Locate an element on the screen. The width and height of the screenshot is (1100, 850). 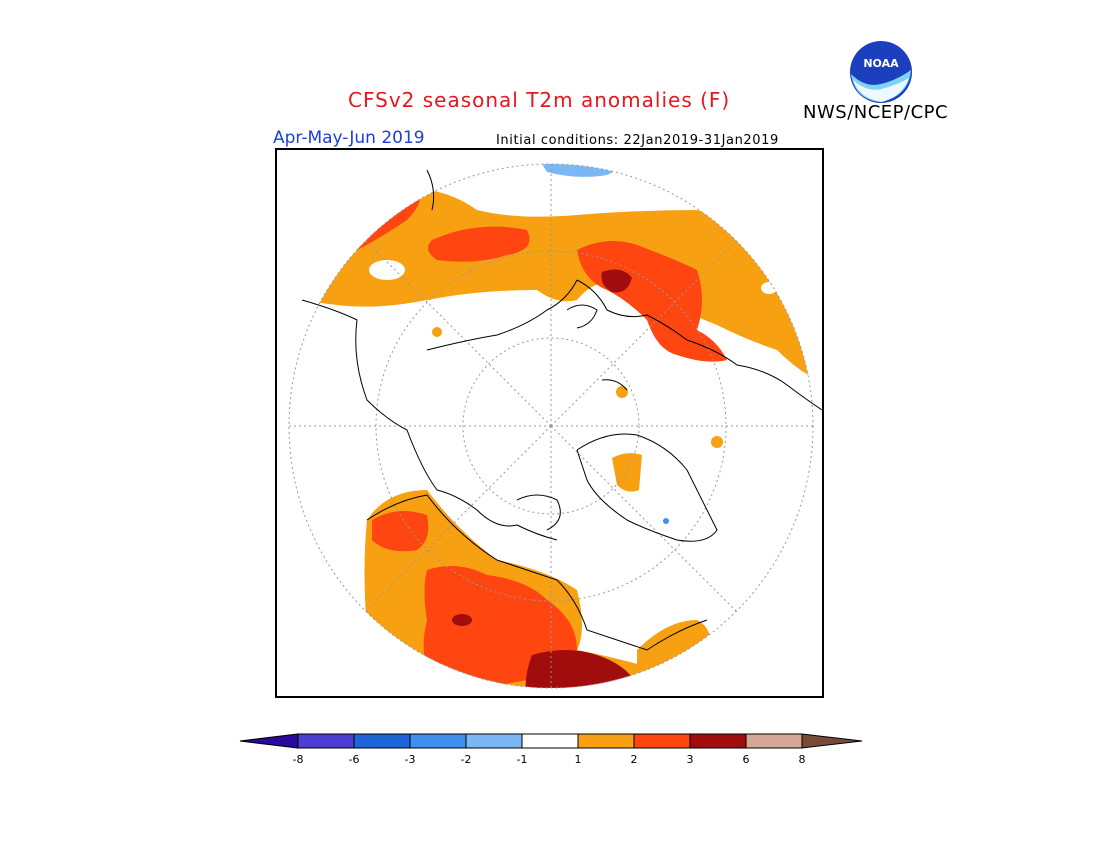
anomaly-region-east-canada is located at coordinates (674, 647).